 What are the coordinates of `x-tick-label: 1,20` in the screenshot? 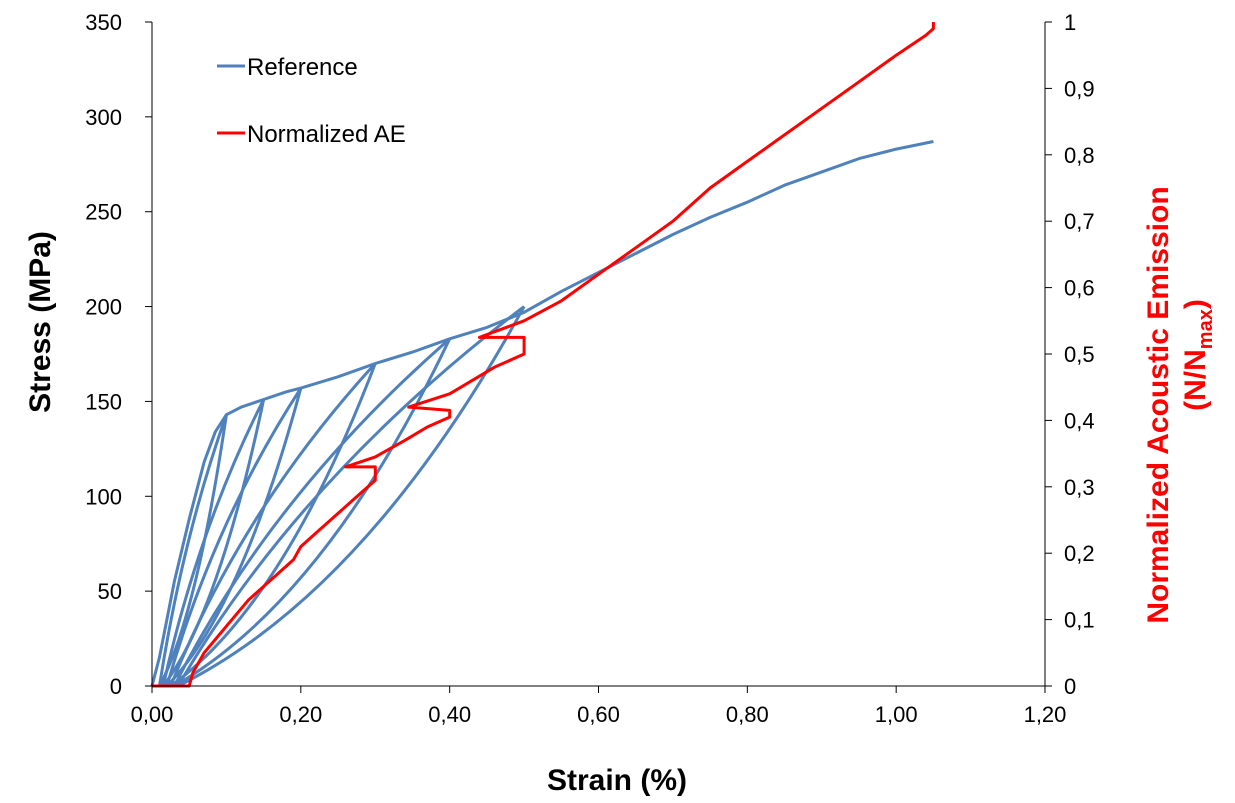 It's located at (1045, 714).